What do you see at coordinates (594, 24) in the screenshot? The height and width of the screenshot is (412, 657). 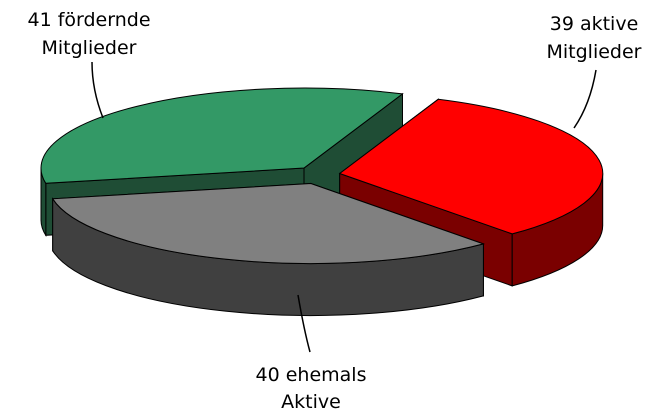 I see `label-aktive-line1: 39 aktive` at bounding box center [594, 24].